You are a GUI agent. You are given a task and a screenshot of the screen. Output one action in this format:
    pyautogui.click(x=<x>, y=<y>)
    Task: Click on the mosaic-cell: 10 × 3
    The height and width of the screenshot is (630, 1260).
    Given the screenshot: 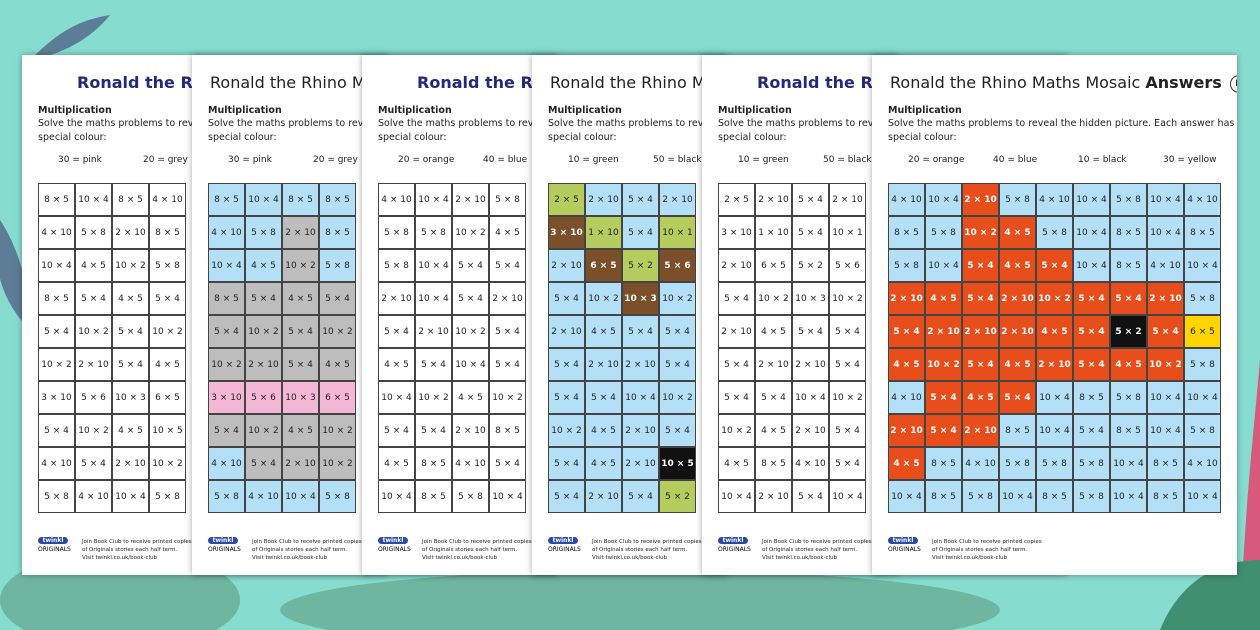 What is the action you would take?
    pyautogui.click(x=640, y=298)
    